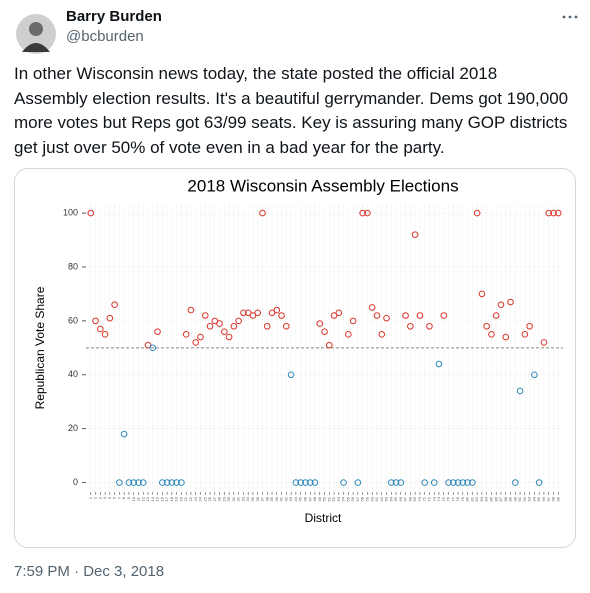 Image resolution: width=590 pixels, height=593 pixels. I want to click on x-tick-label: 31, so click(233, 498).